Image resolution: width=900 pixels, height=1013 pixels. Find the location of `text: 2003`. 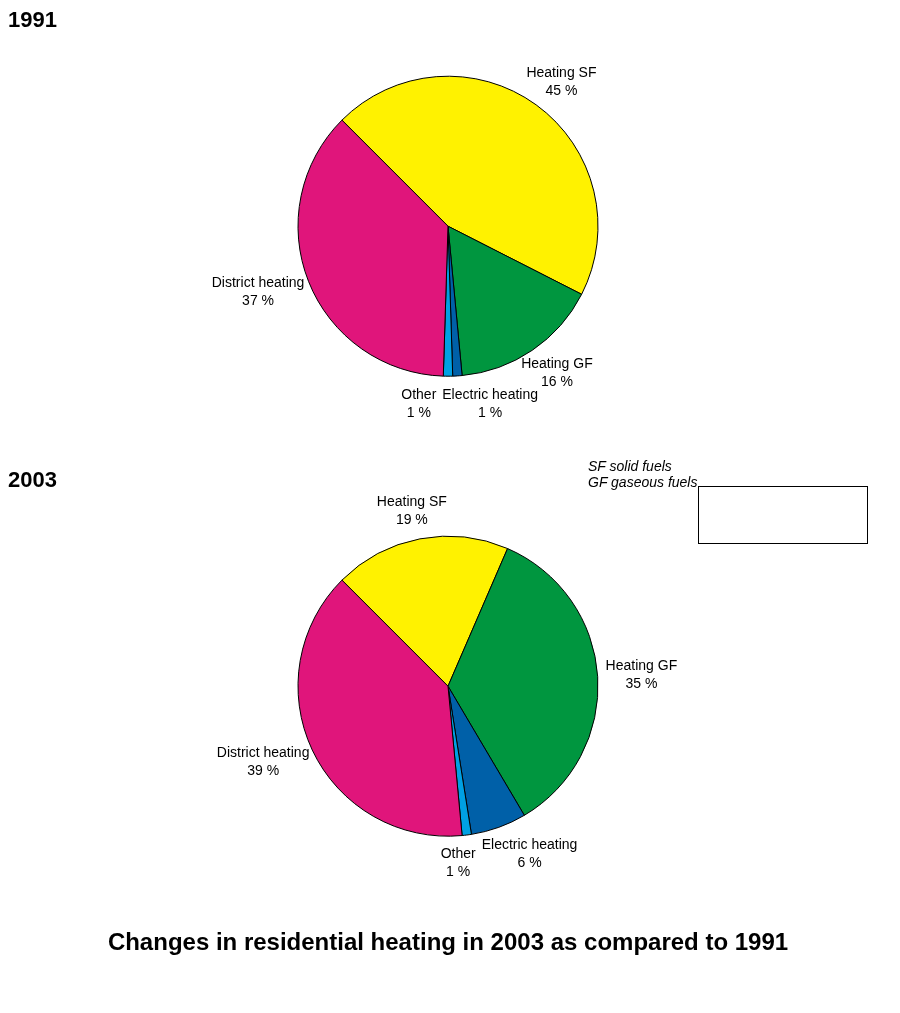

text: 2003 is located at coordinates (32, 480).